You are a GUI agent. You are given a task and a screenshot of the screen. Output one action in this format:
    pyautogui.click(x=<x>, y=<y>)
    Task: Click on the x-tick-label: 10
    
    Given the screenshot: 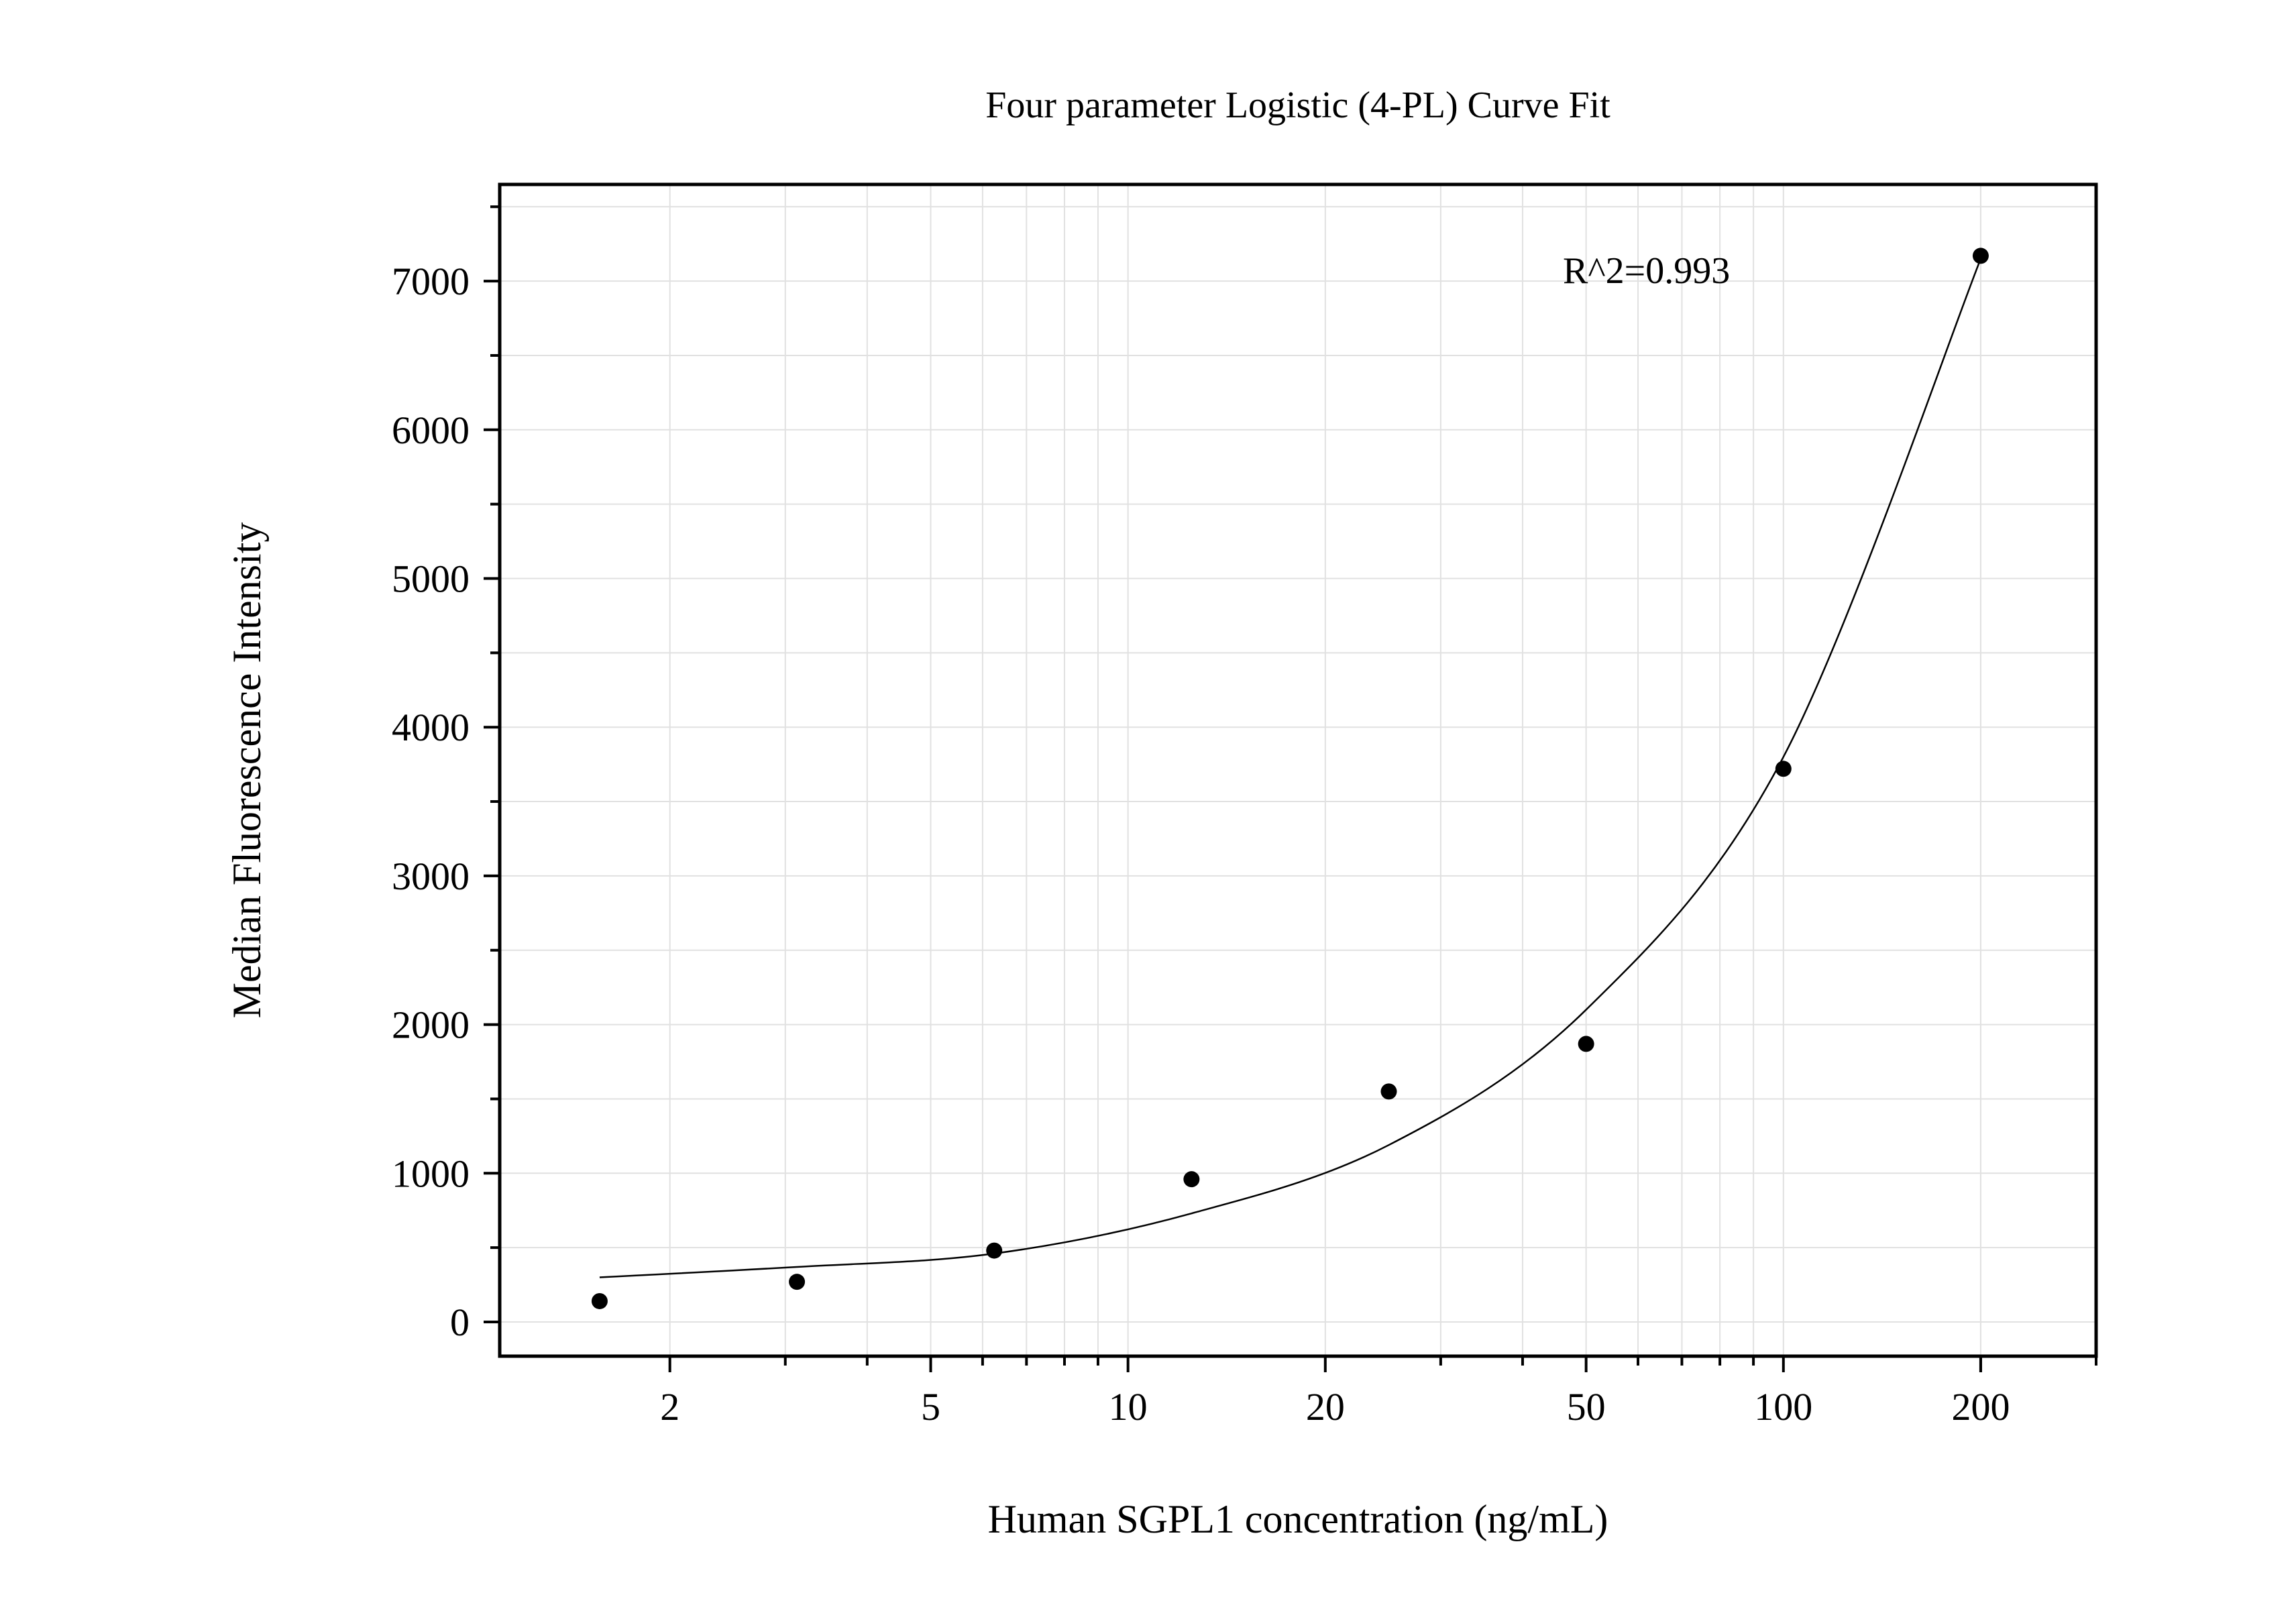 What is the action you would take?
    pyautogui.click(x=1128, y=1407)
    